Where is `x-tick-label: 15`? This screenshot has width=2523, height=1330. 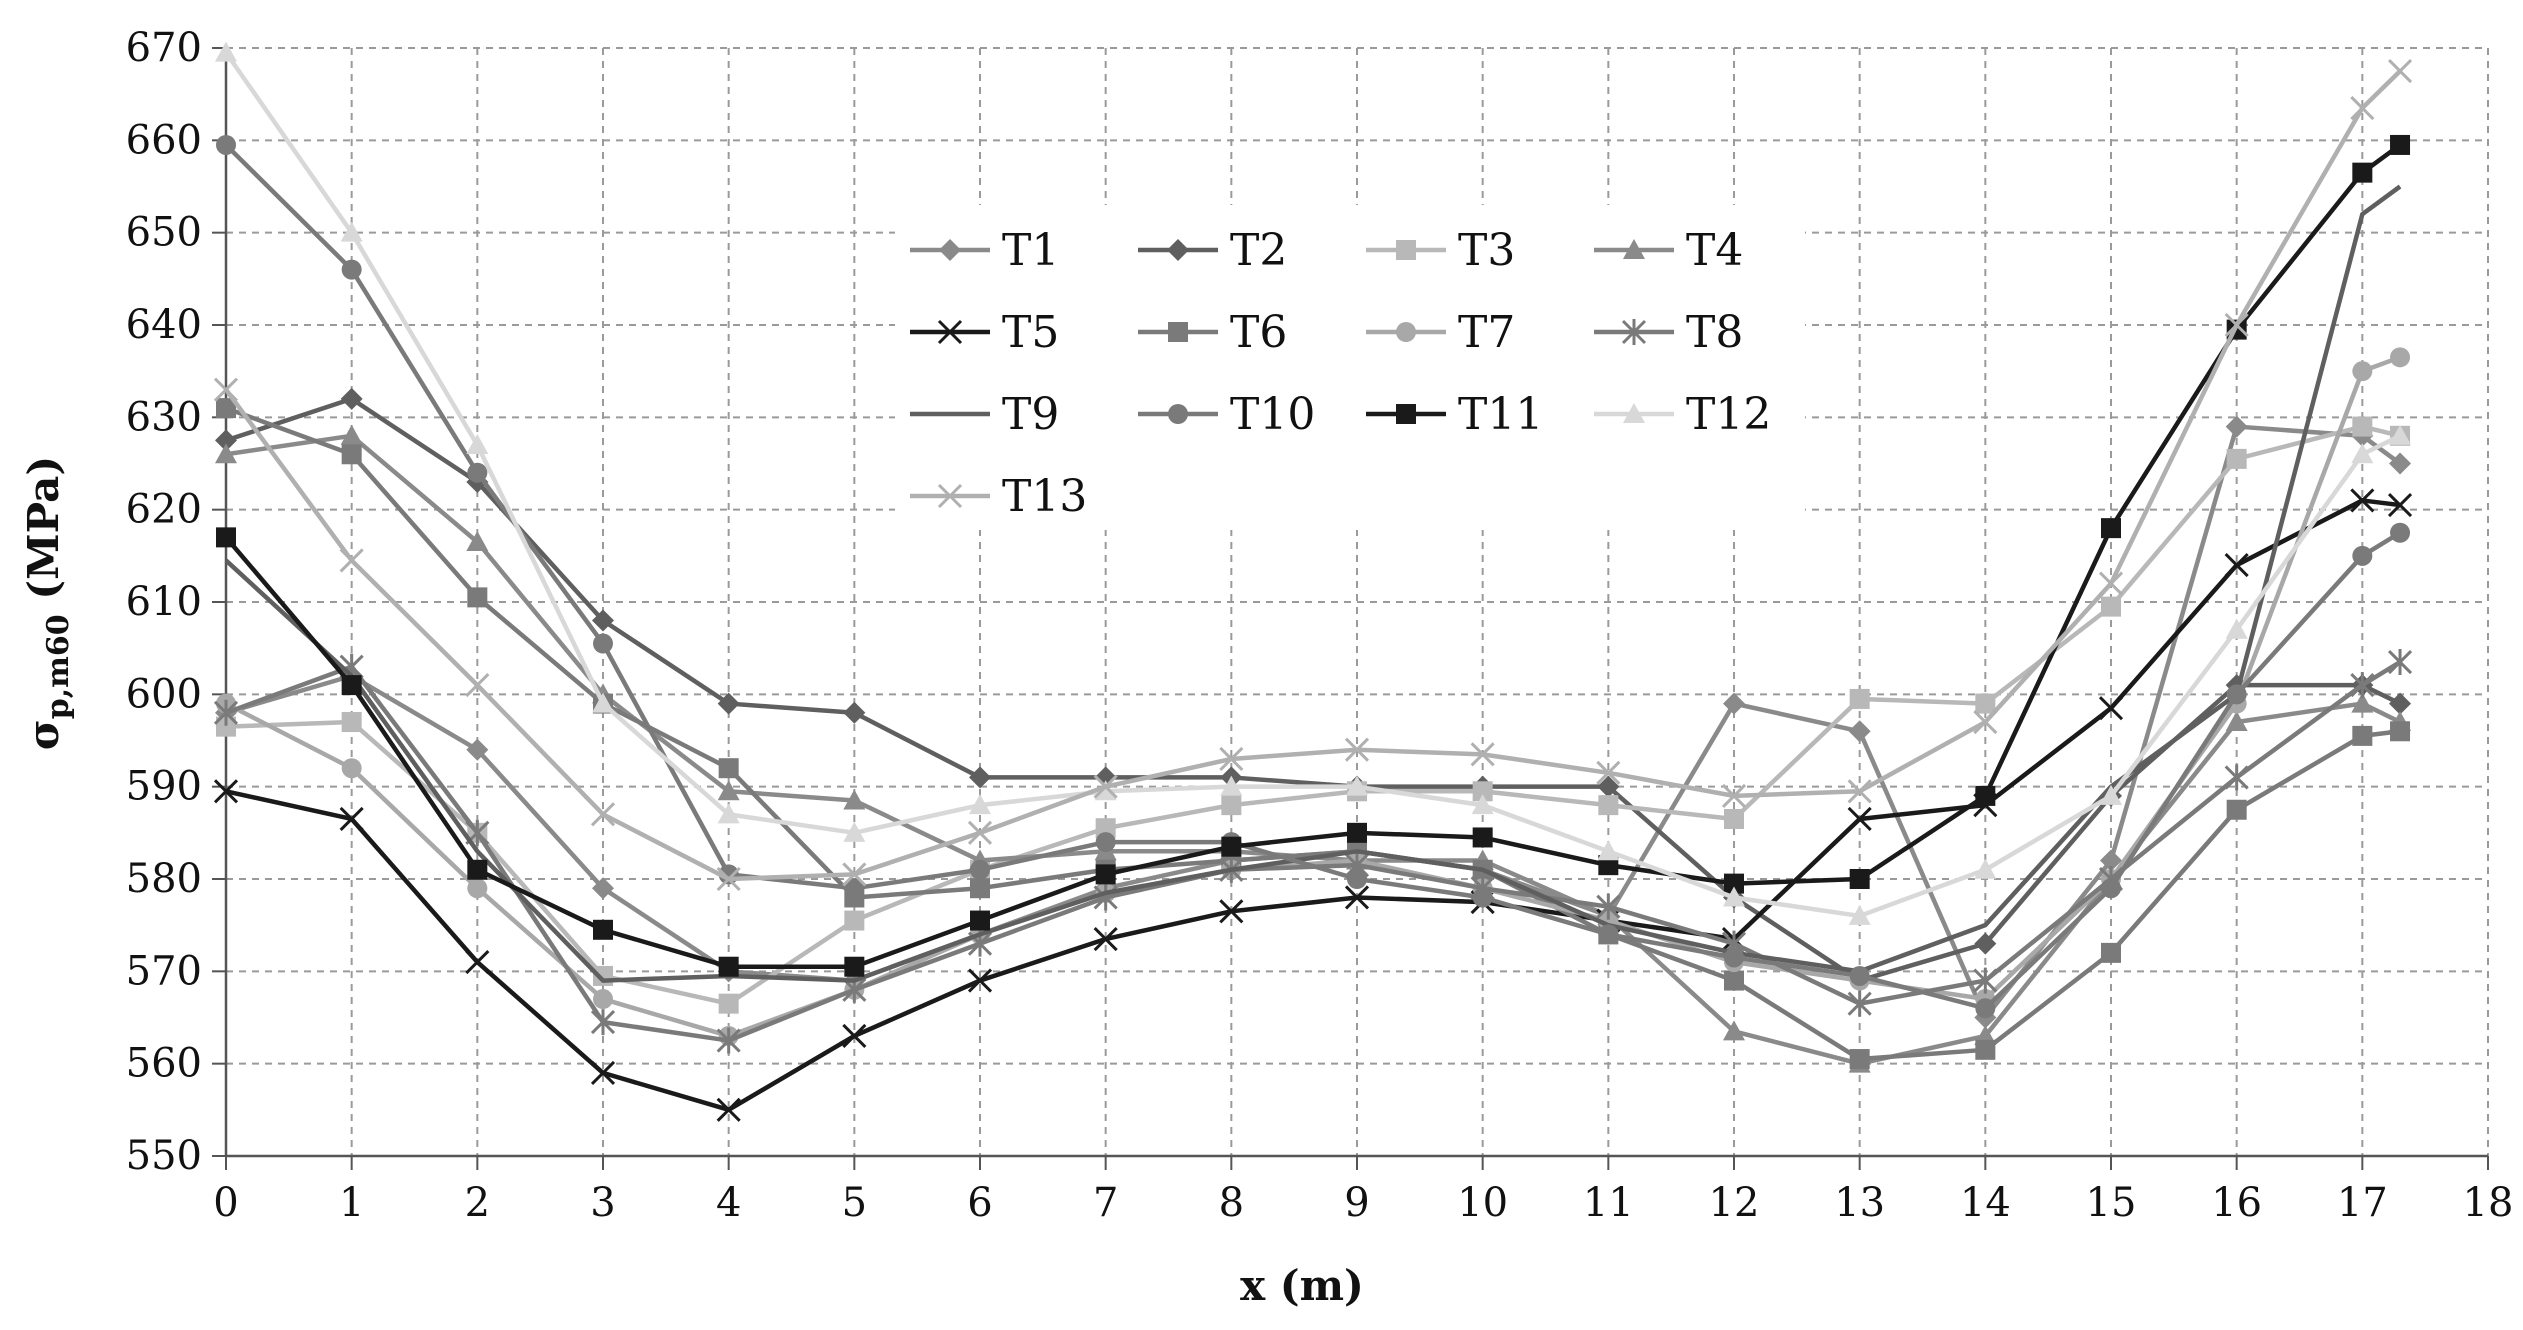
x-tick-label: 15 is located at coordinates (2111, 1203).